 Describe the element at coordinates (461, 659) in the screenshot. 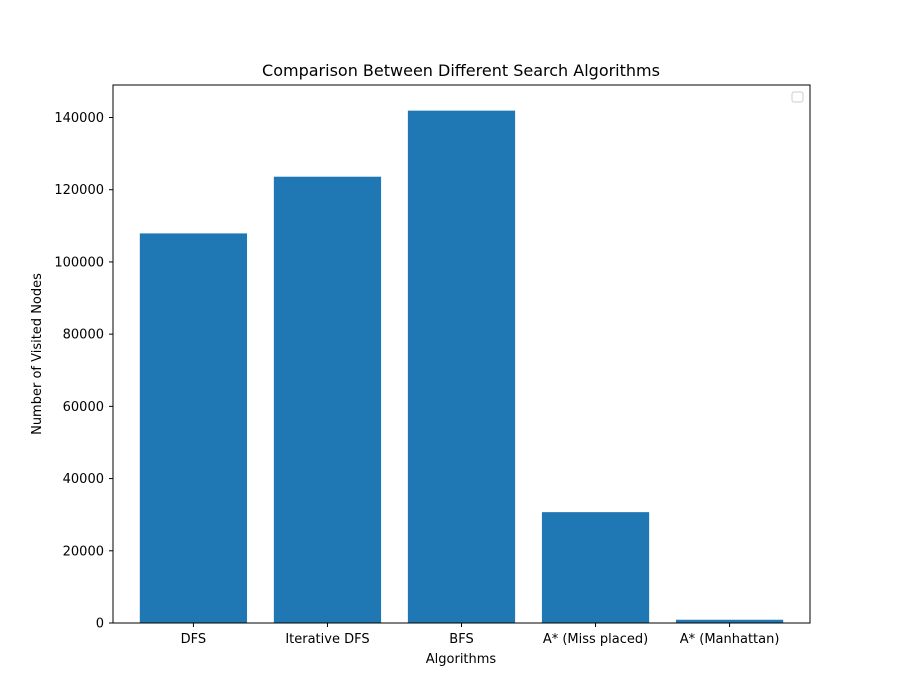

I see `x-axis-label: Algorithms` at that location.